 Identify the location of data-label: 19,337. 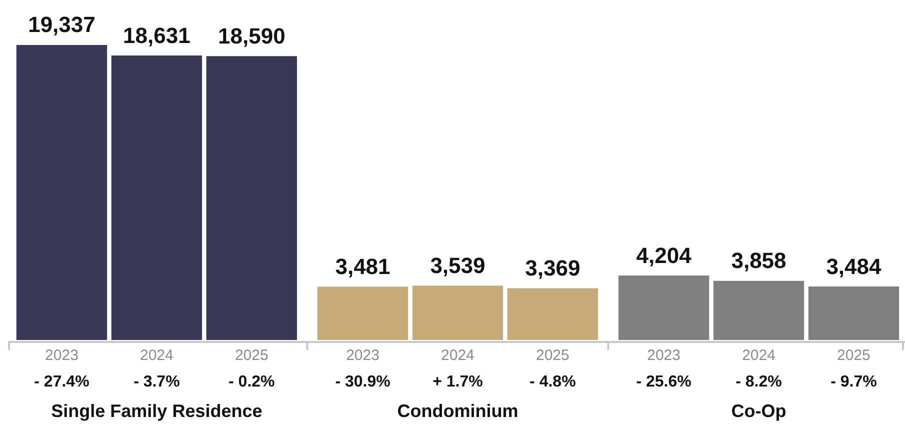
(62, 25).